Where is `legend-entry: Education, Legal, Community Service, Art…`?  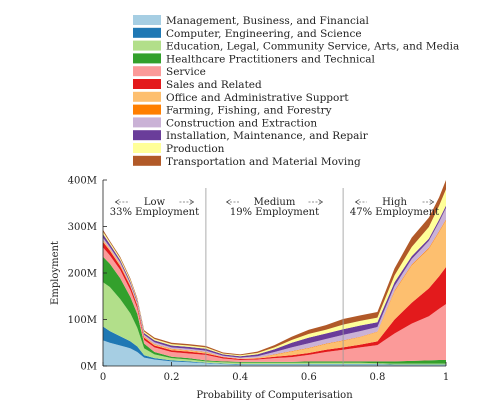
legend-entry: Education, Legal, Community Service, Art… is located at coordinates (312, 47).